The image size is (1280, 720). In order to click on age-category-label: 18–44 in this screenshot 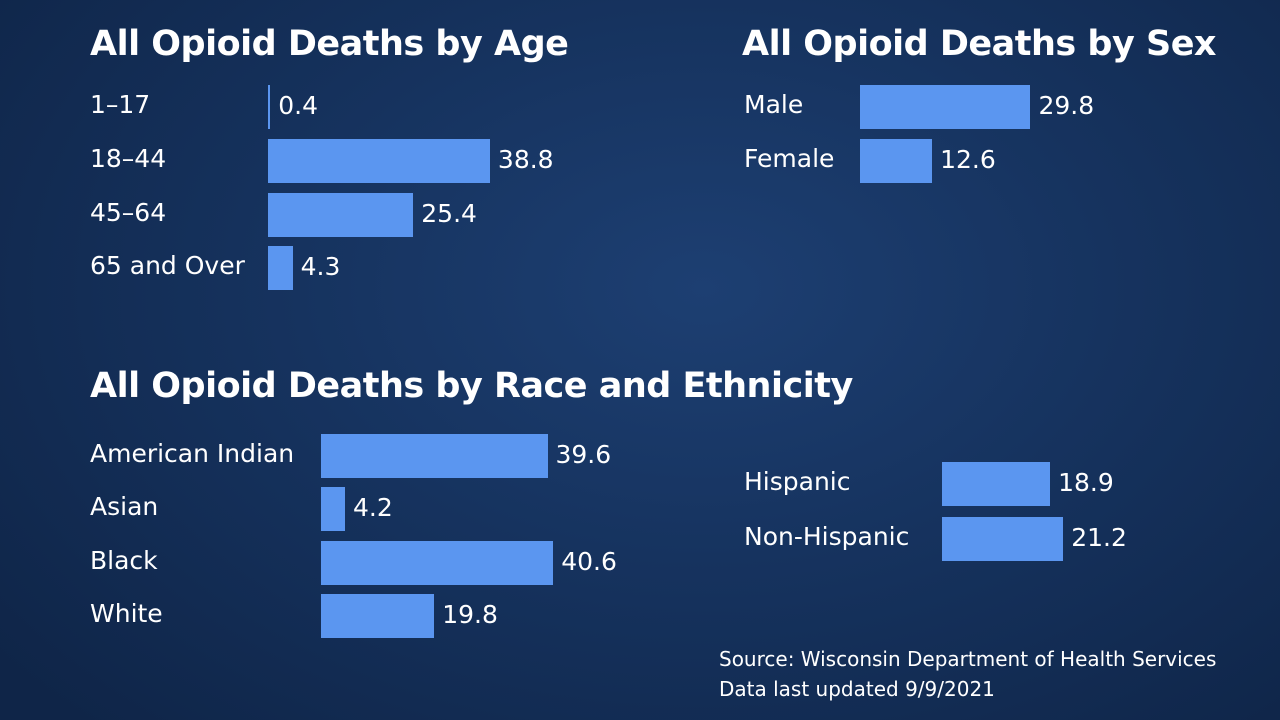, I will do `click(128, 158)`.